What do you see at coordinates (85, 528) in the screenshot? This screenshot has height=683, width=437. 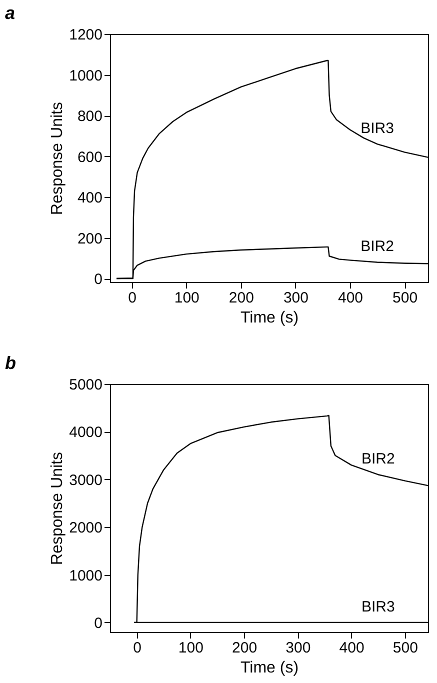 I see `y-tick-label: 2000` at bounding box center [85, 528].